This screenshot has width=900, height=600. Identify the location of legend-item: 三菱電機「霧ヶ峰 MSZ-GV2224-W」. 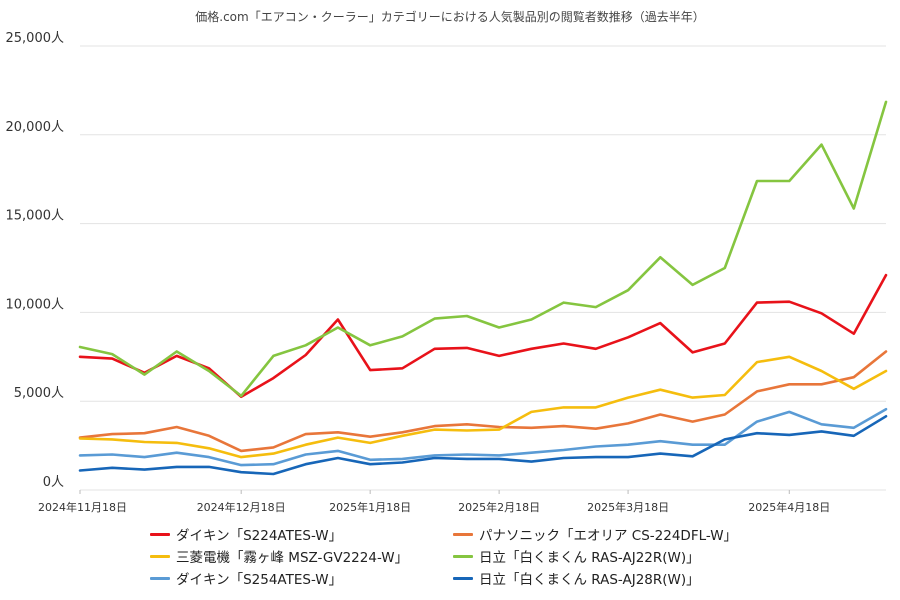
(279, 556).